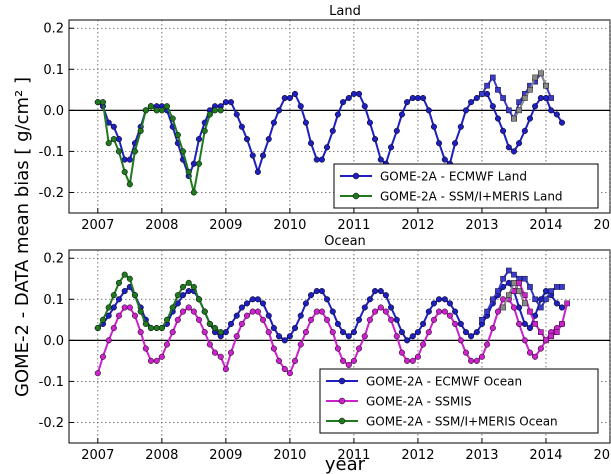 Image resolution: width=611 pixels, height=474 pixels. I want to click on ocean-series-3-line, so click(521, 295).